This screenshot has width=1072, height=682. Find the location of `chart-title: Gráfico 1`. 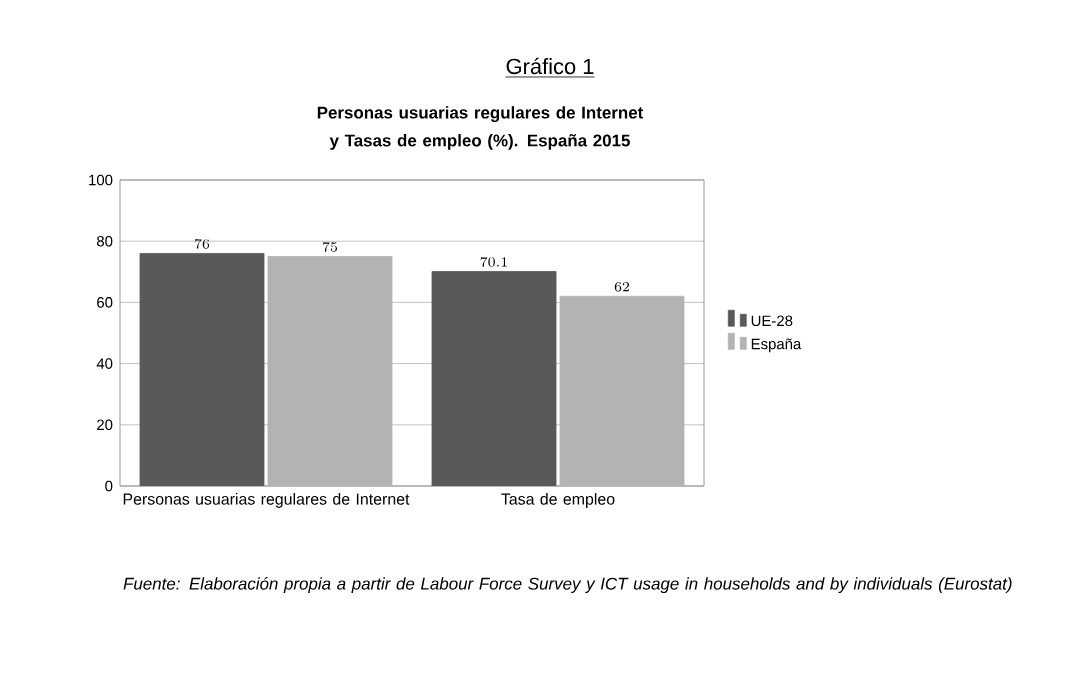

chart-title: Gráfico 1 is located at coordinates (550, 66).